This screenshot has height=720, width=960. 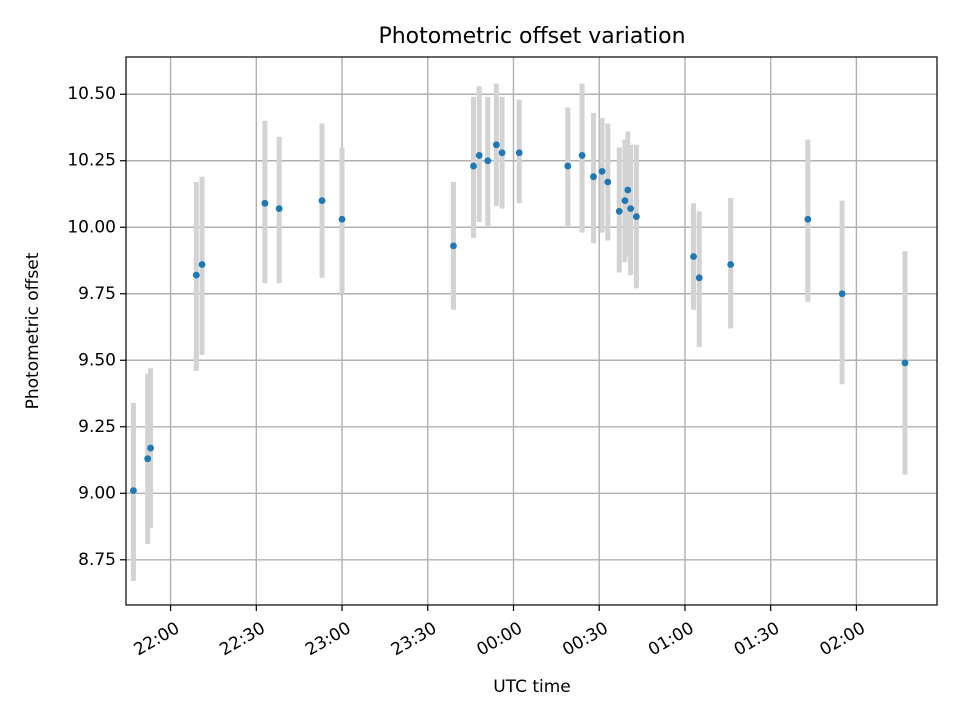 What do you see at coordinates (242, 639) in the screenshot?
I see `x-tick-label: 22:30` at bounding box center [242, 639].